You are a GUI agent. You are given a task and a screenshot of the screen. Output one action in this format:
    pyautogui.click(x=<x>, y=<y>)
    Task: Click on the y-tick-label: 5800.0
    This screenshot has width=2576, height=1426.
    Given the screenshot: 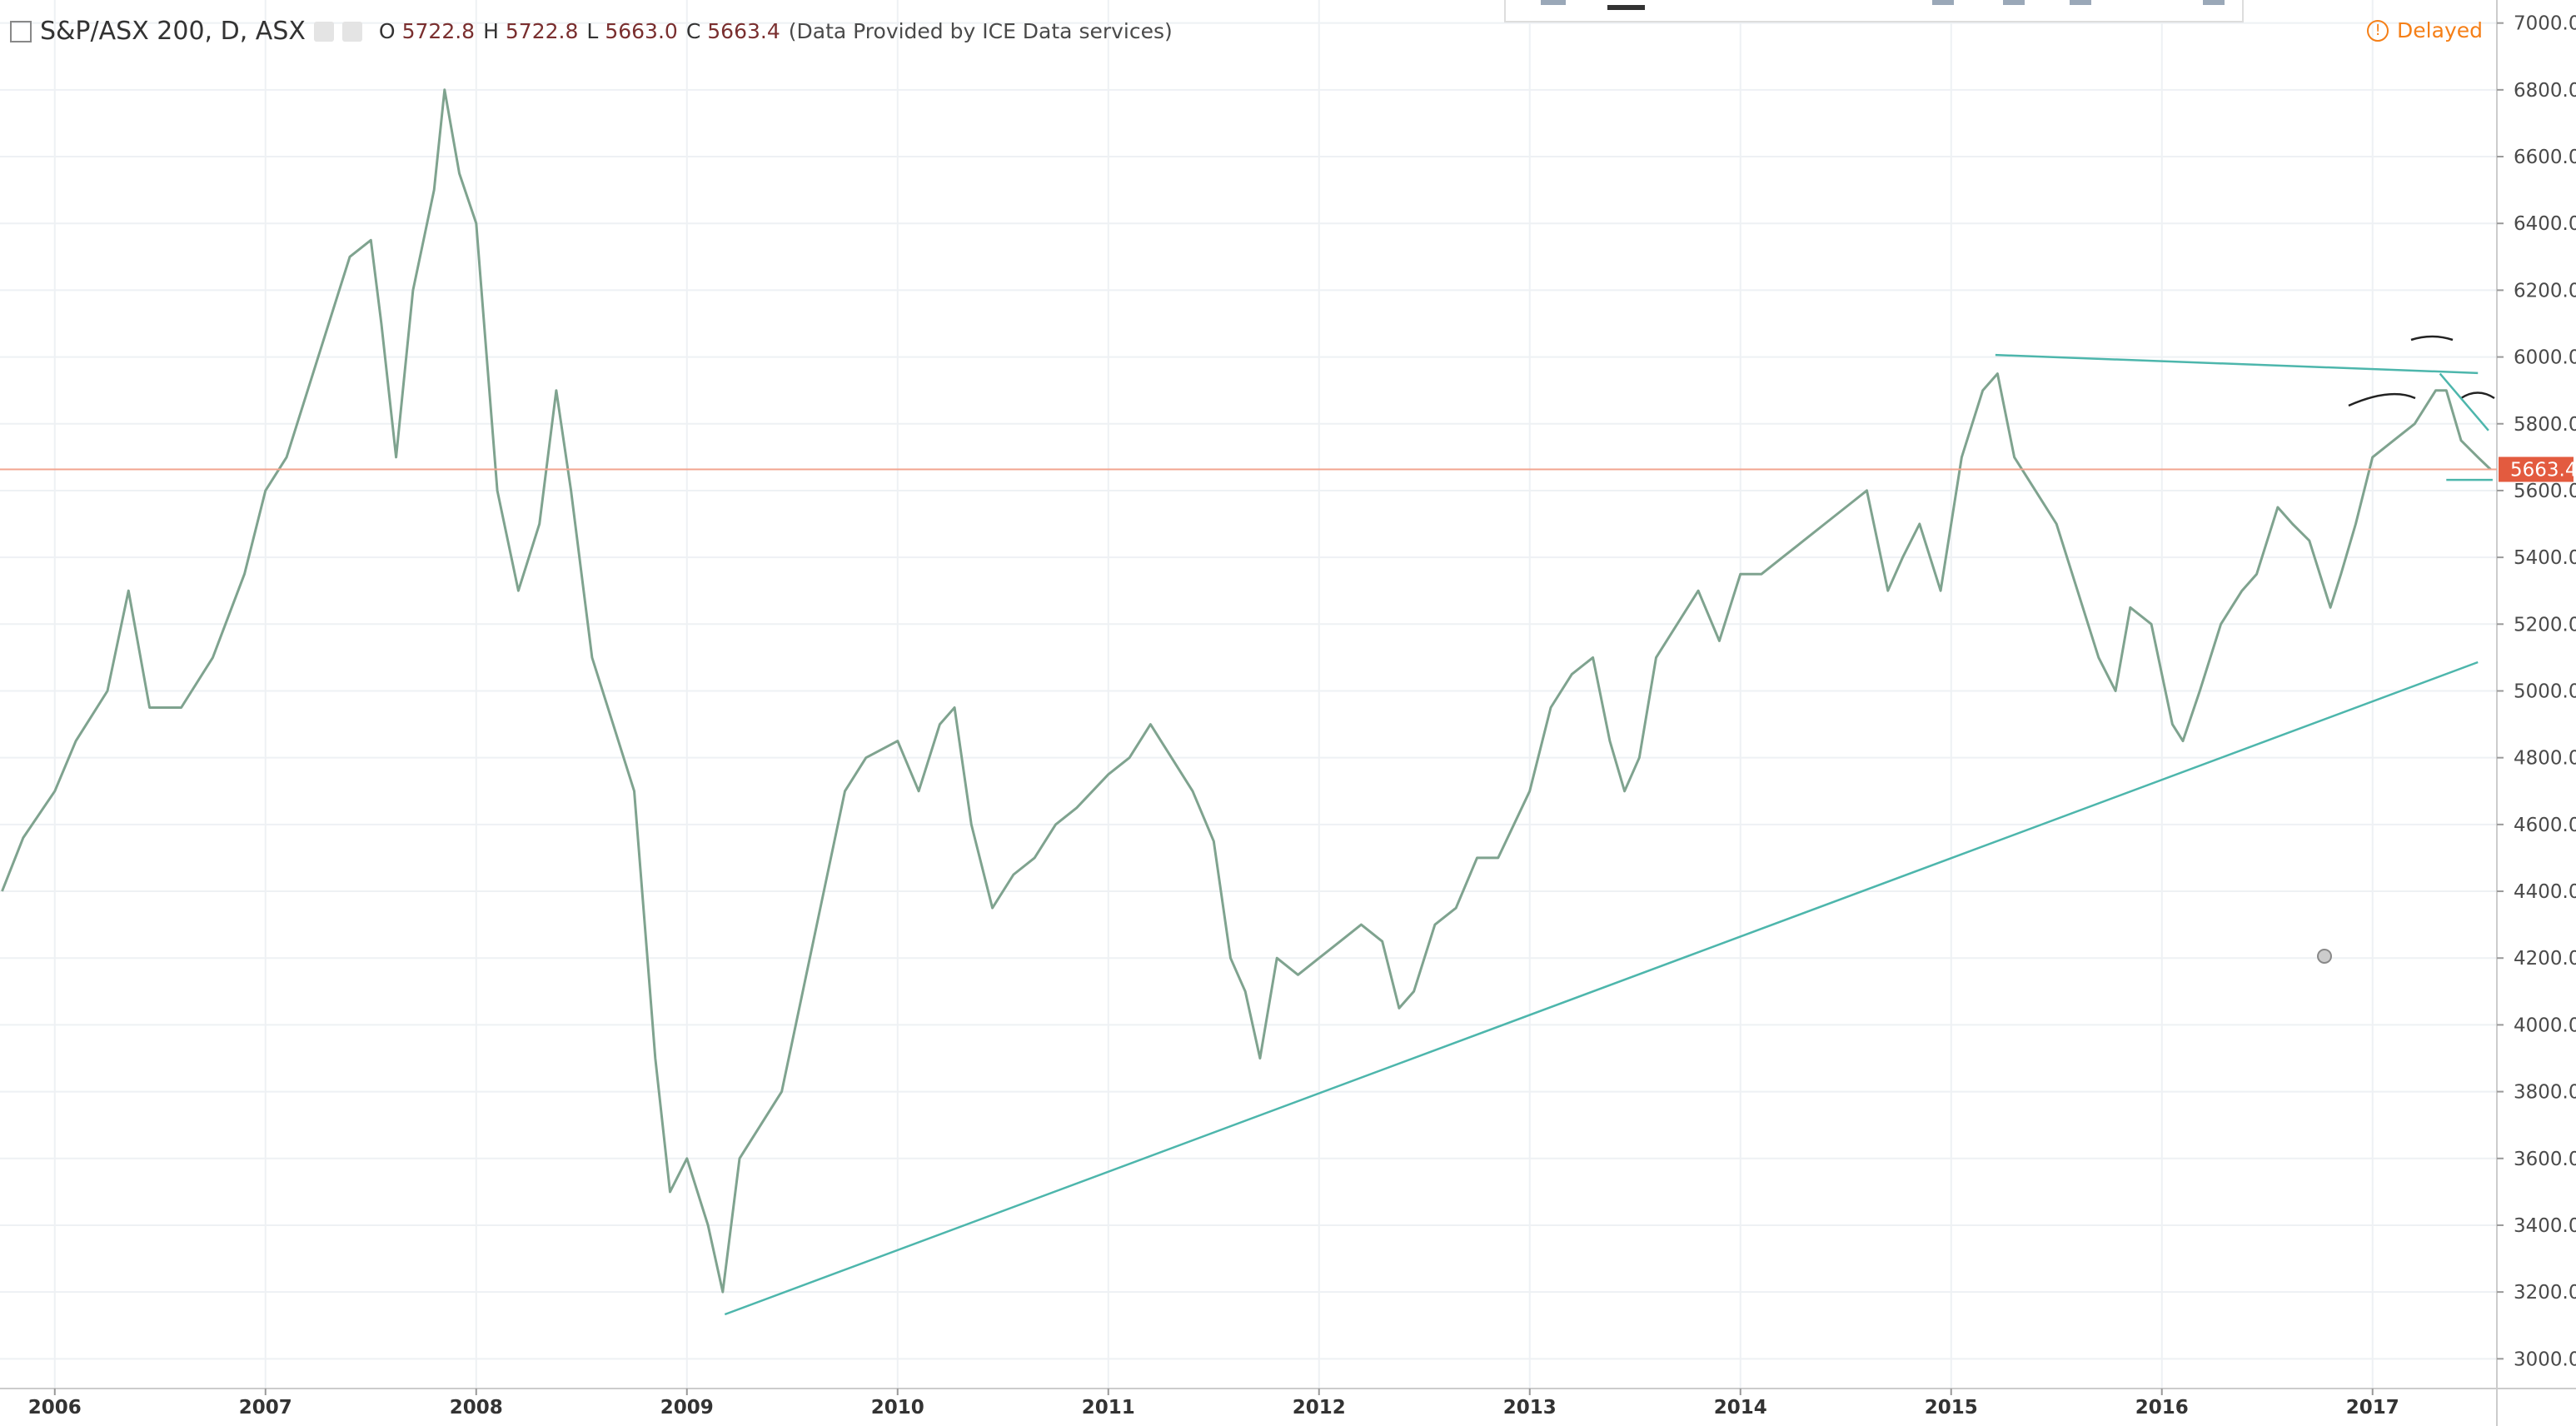 What is the action you would take?
    pyautogui.click(x=2545, y=425)
    